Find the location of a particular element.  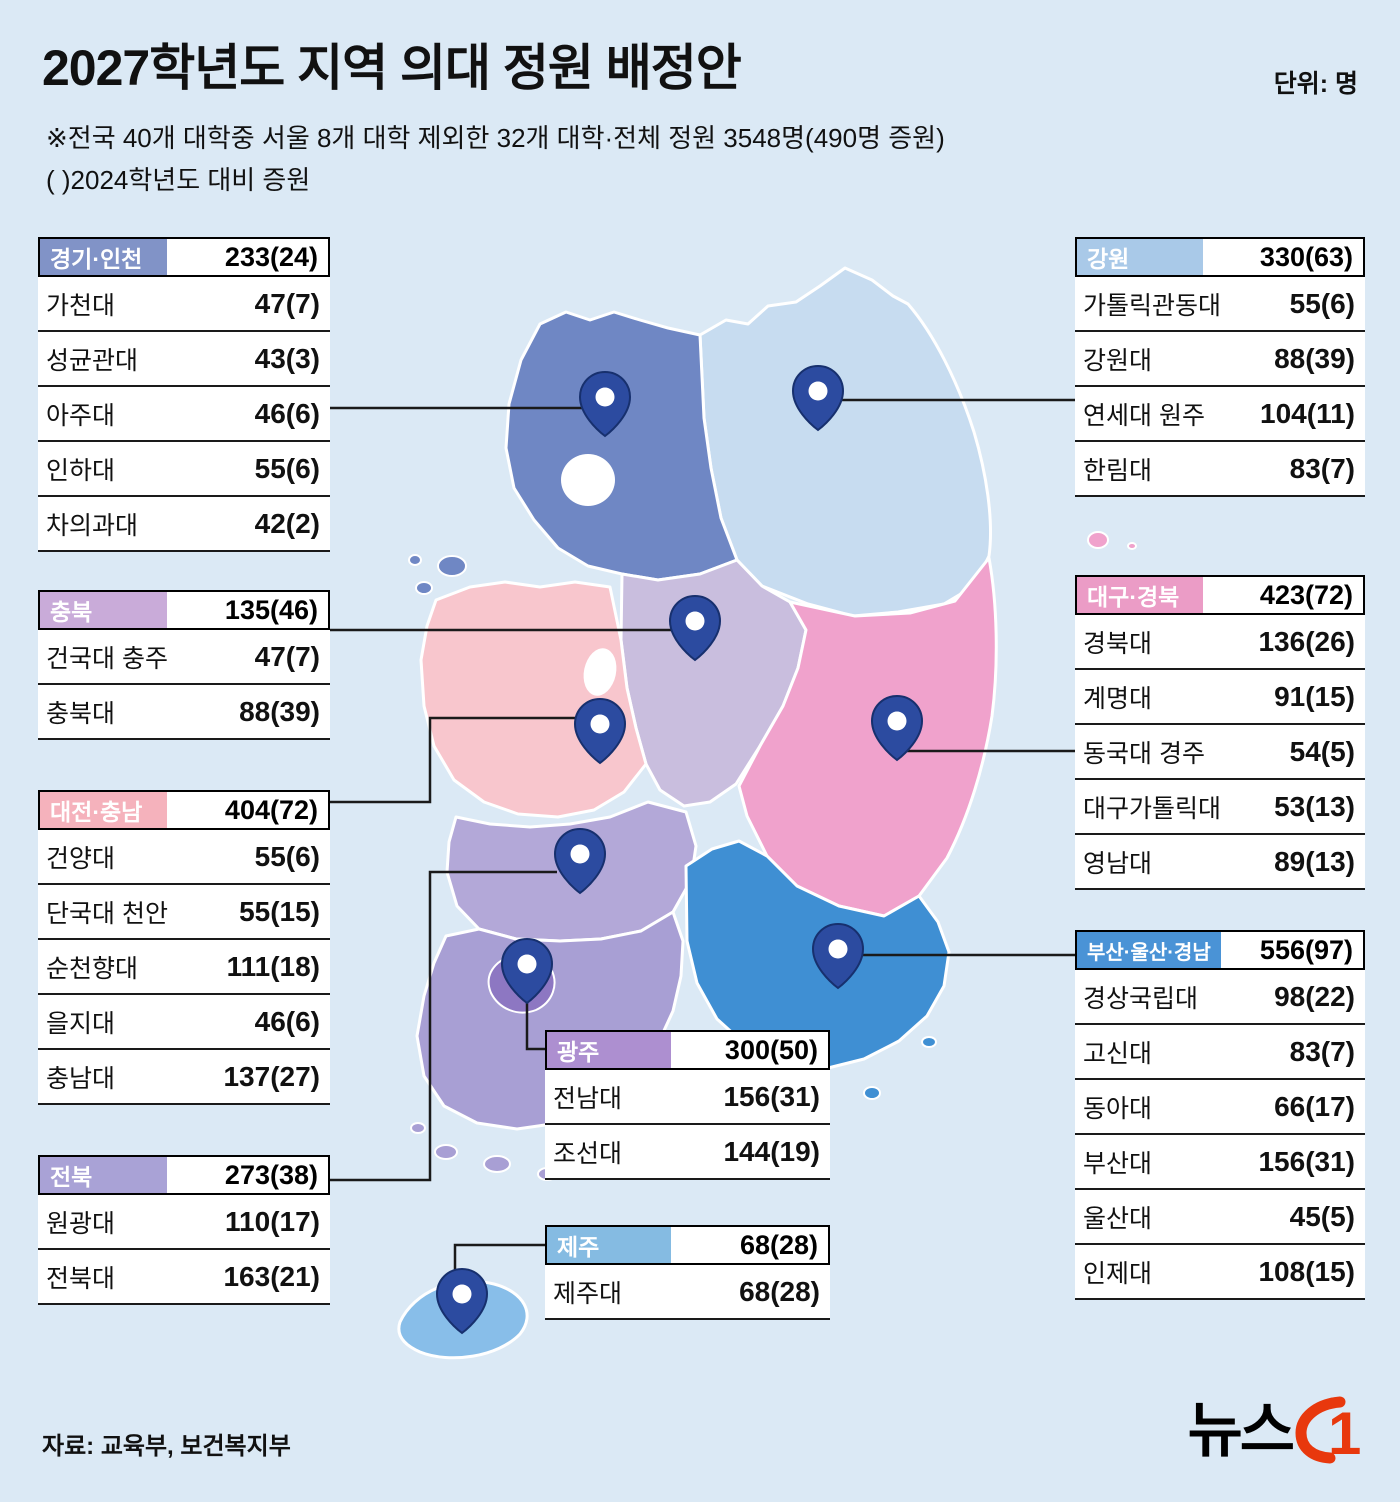

region-table-chungbuk: 충북 135(46) 건국대 충주 47(7) 충북대 88(39) is located at coordinates (184, 665).